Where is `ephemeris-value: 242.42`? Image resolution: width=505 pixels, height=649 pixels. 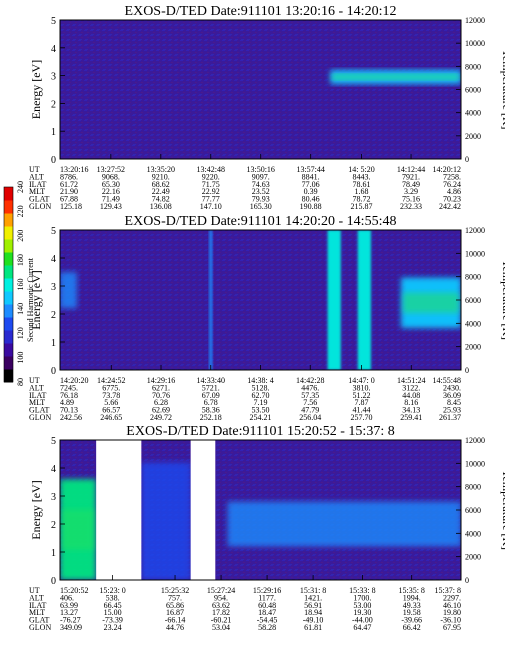
ephemeris-value: 242.42 is located at coordinates (450, 206).